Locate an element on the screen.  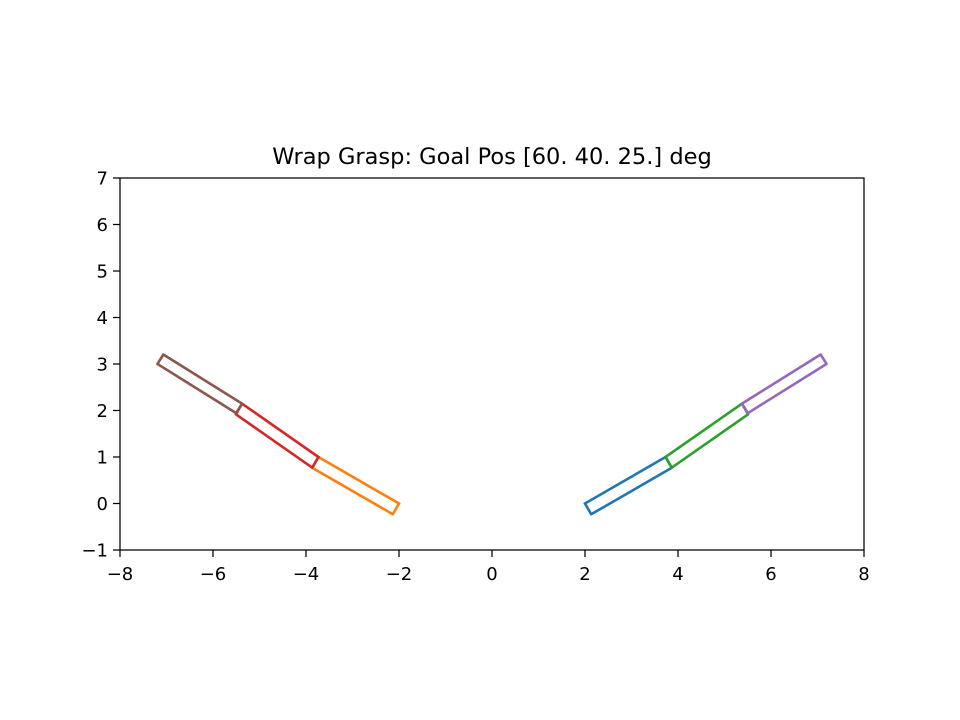
y-tick-label: 4 is located at coordinates (102, 318).